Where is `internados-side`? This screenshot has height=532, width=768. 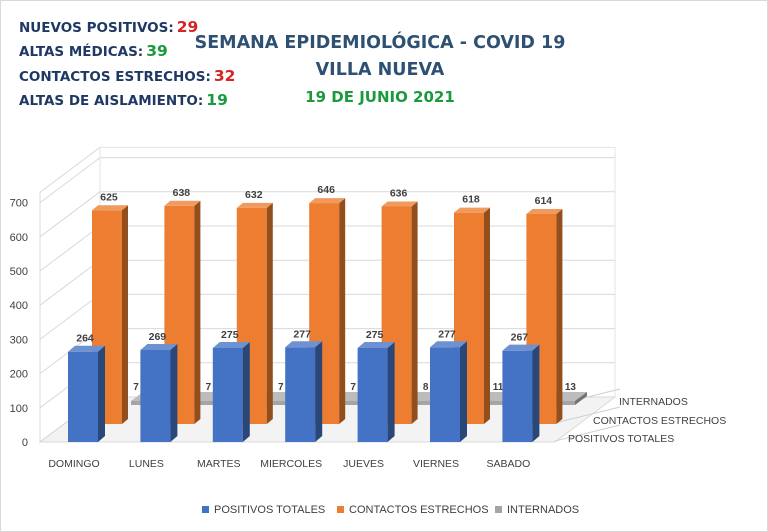 internados-side is located at coordinates (581, 398).